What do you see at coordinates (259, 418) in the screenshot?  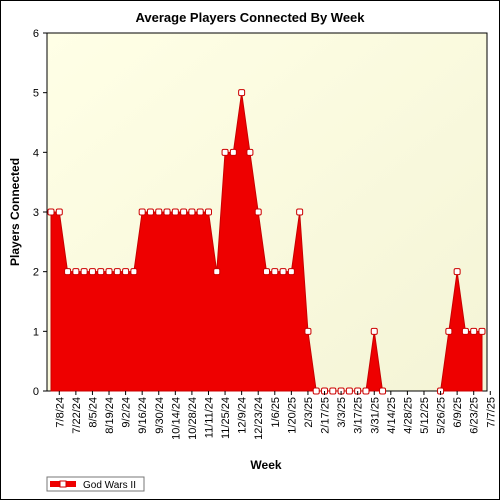 I see `x-tick-label: 12/23/24` at bounding box center [259, 418].